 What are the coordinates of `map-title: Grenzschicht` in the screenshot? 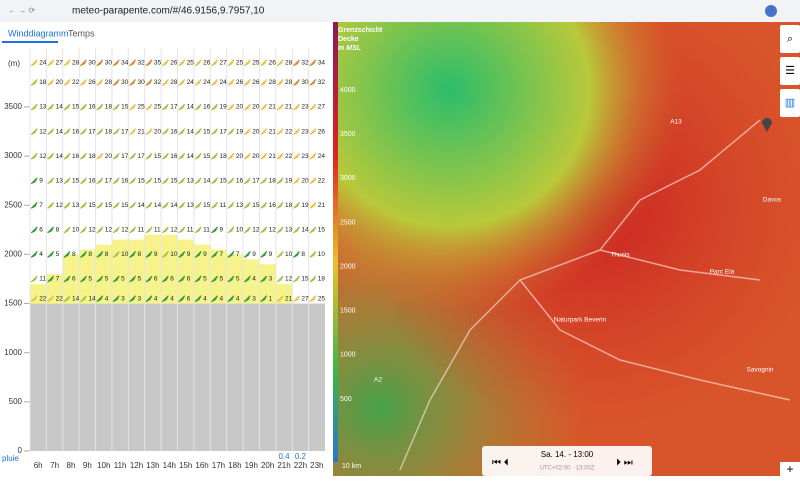 It's located at (360, 30).